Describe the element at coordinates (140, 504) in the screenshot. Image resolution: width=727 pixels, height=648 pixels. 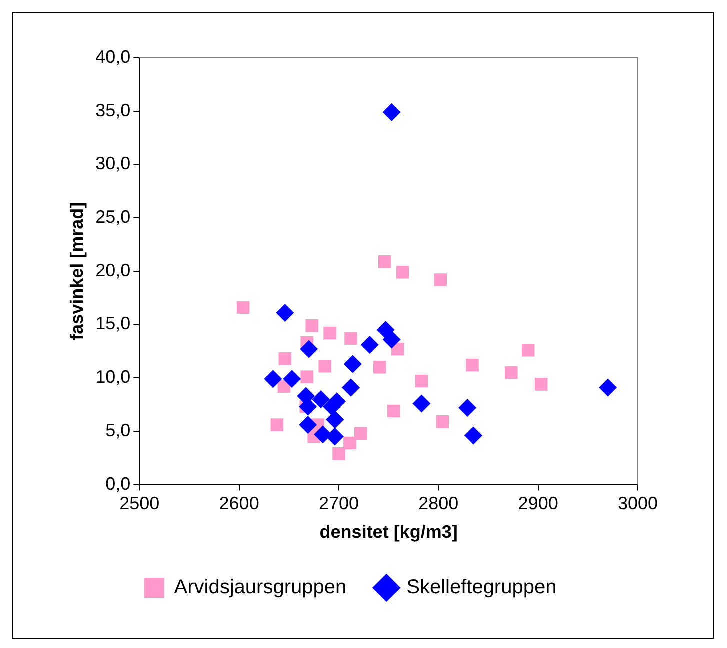
I see `x-tick-label: 2500` at that location.